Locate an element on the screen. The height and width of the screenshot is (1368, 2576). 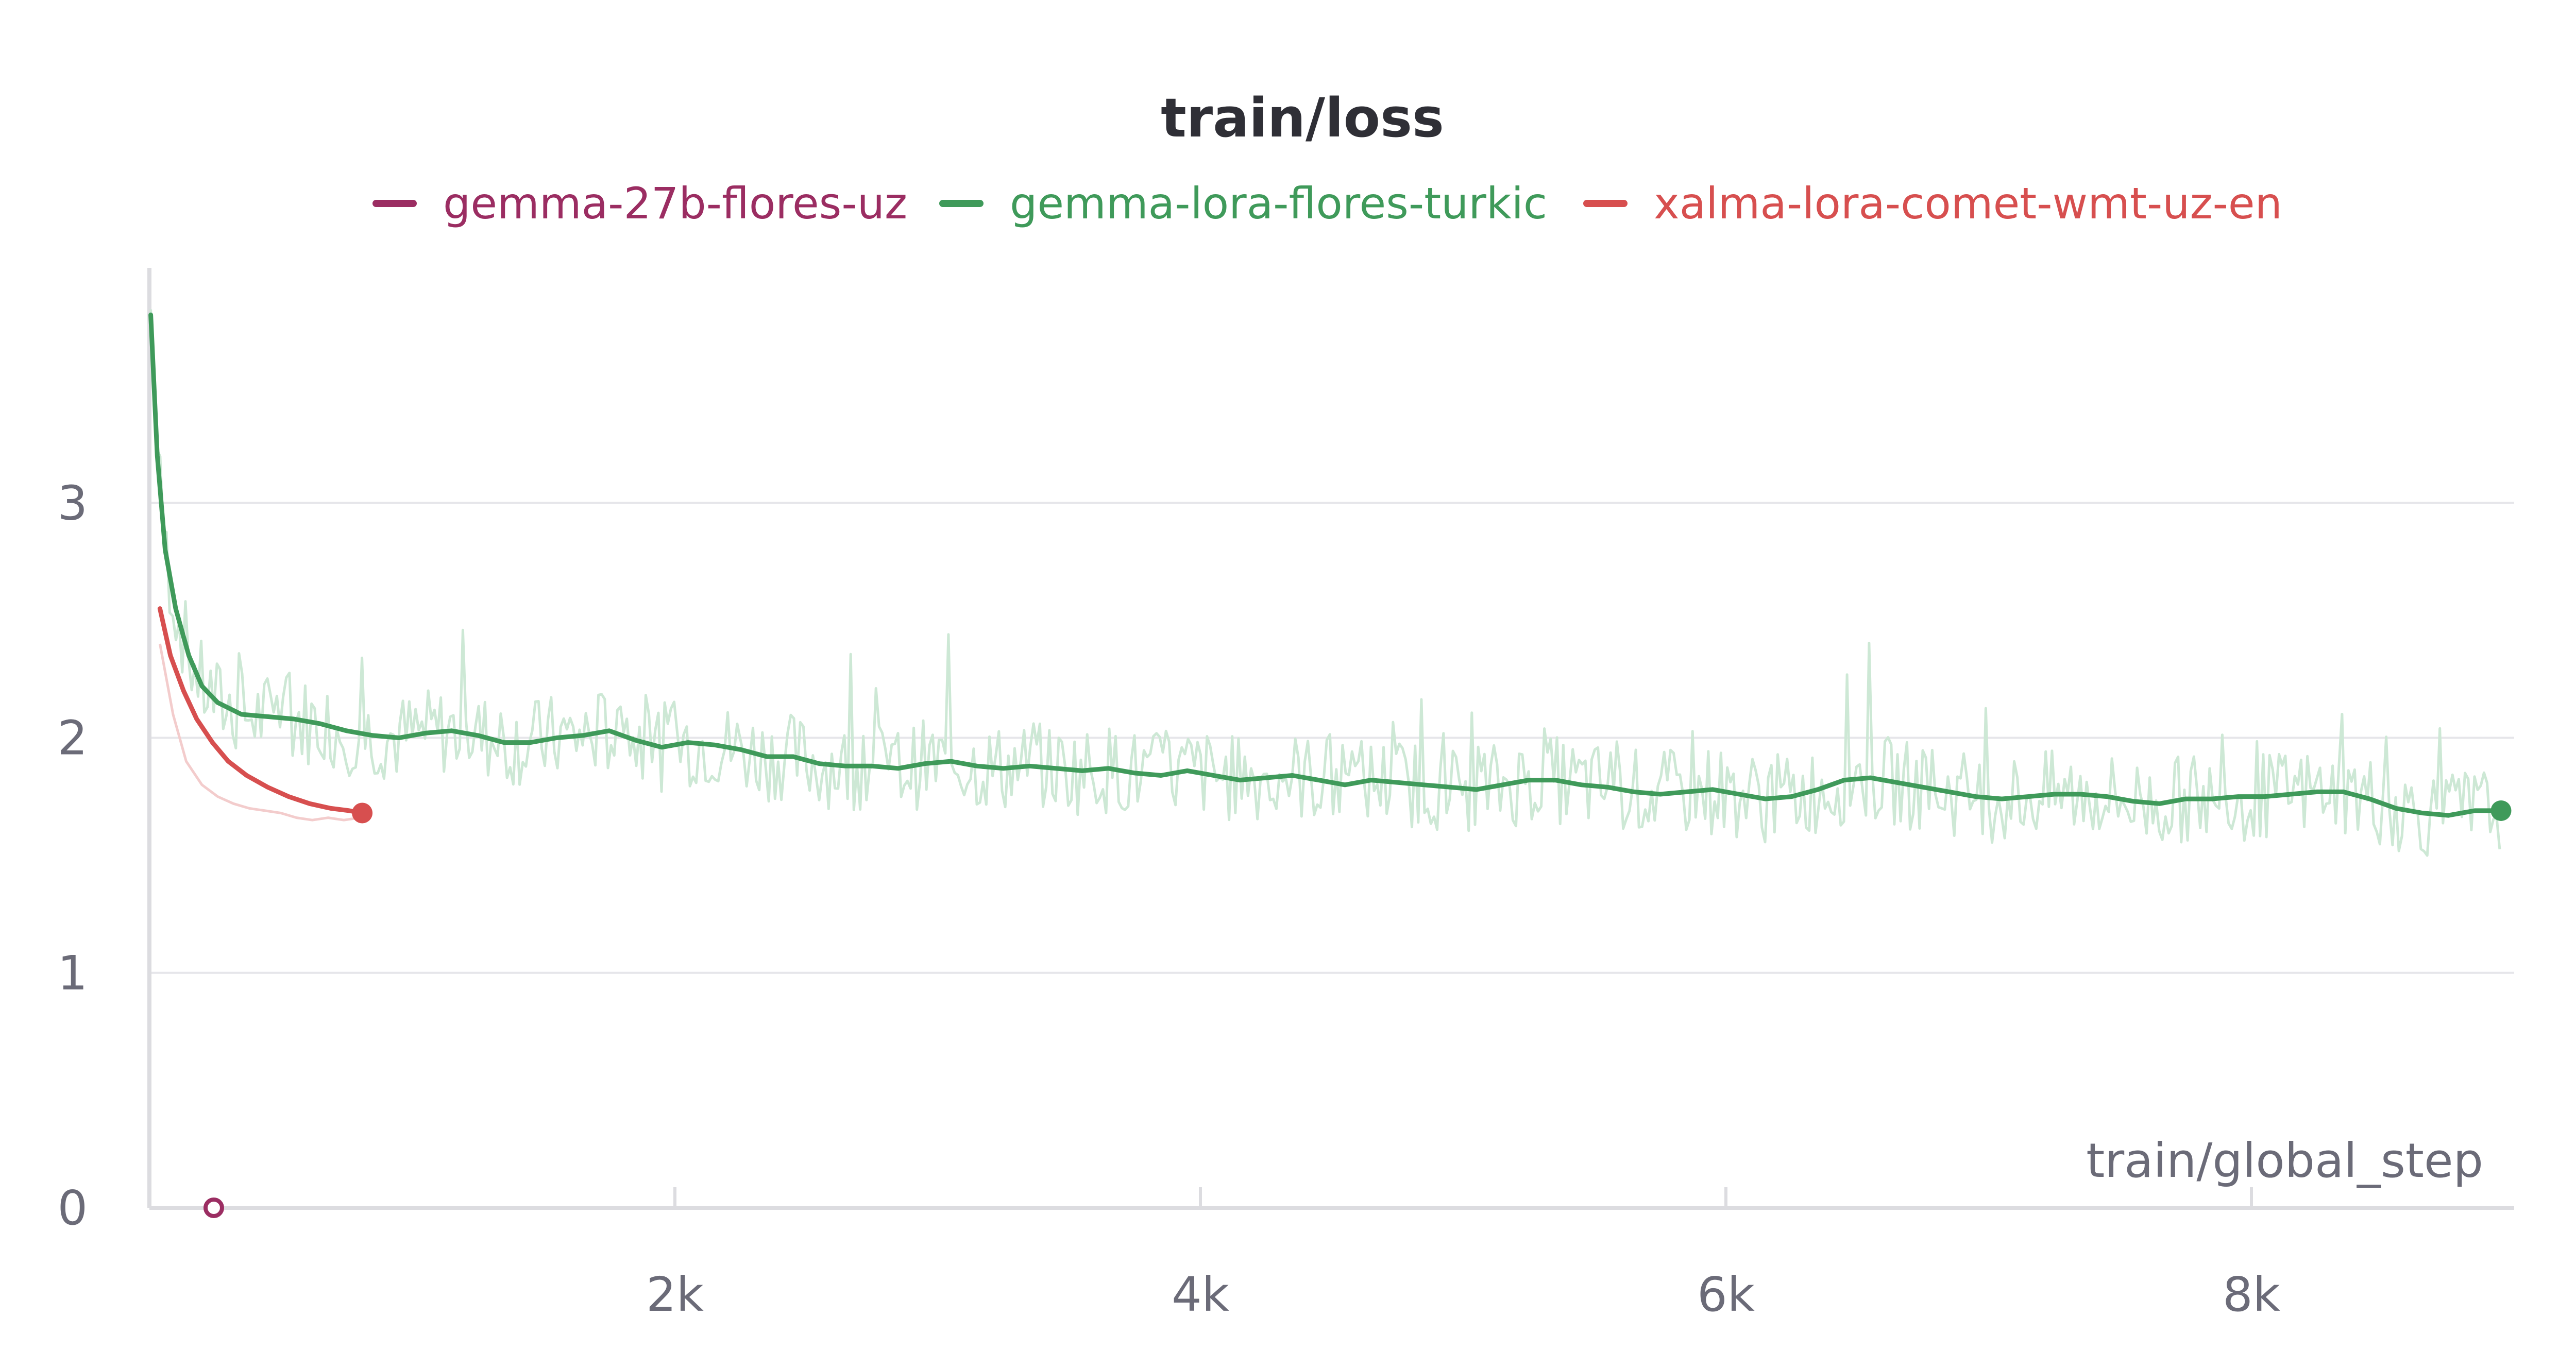
legend-label-2: xalma-lora-comet-wmt-uz-en is located at coordinates (1968, 203).